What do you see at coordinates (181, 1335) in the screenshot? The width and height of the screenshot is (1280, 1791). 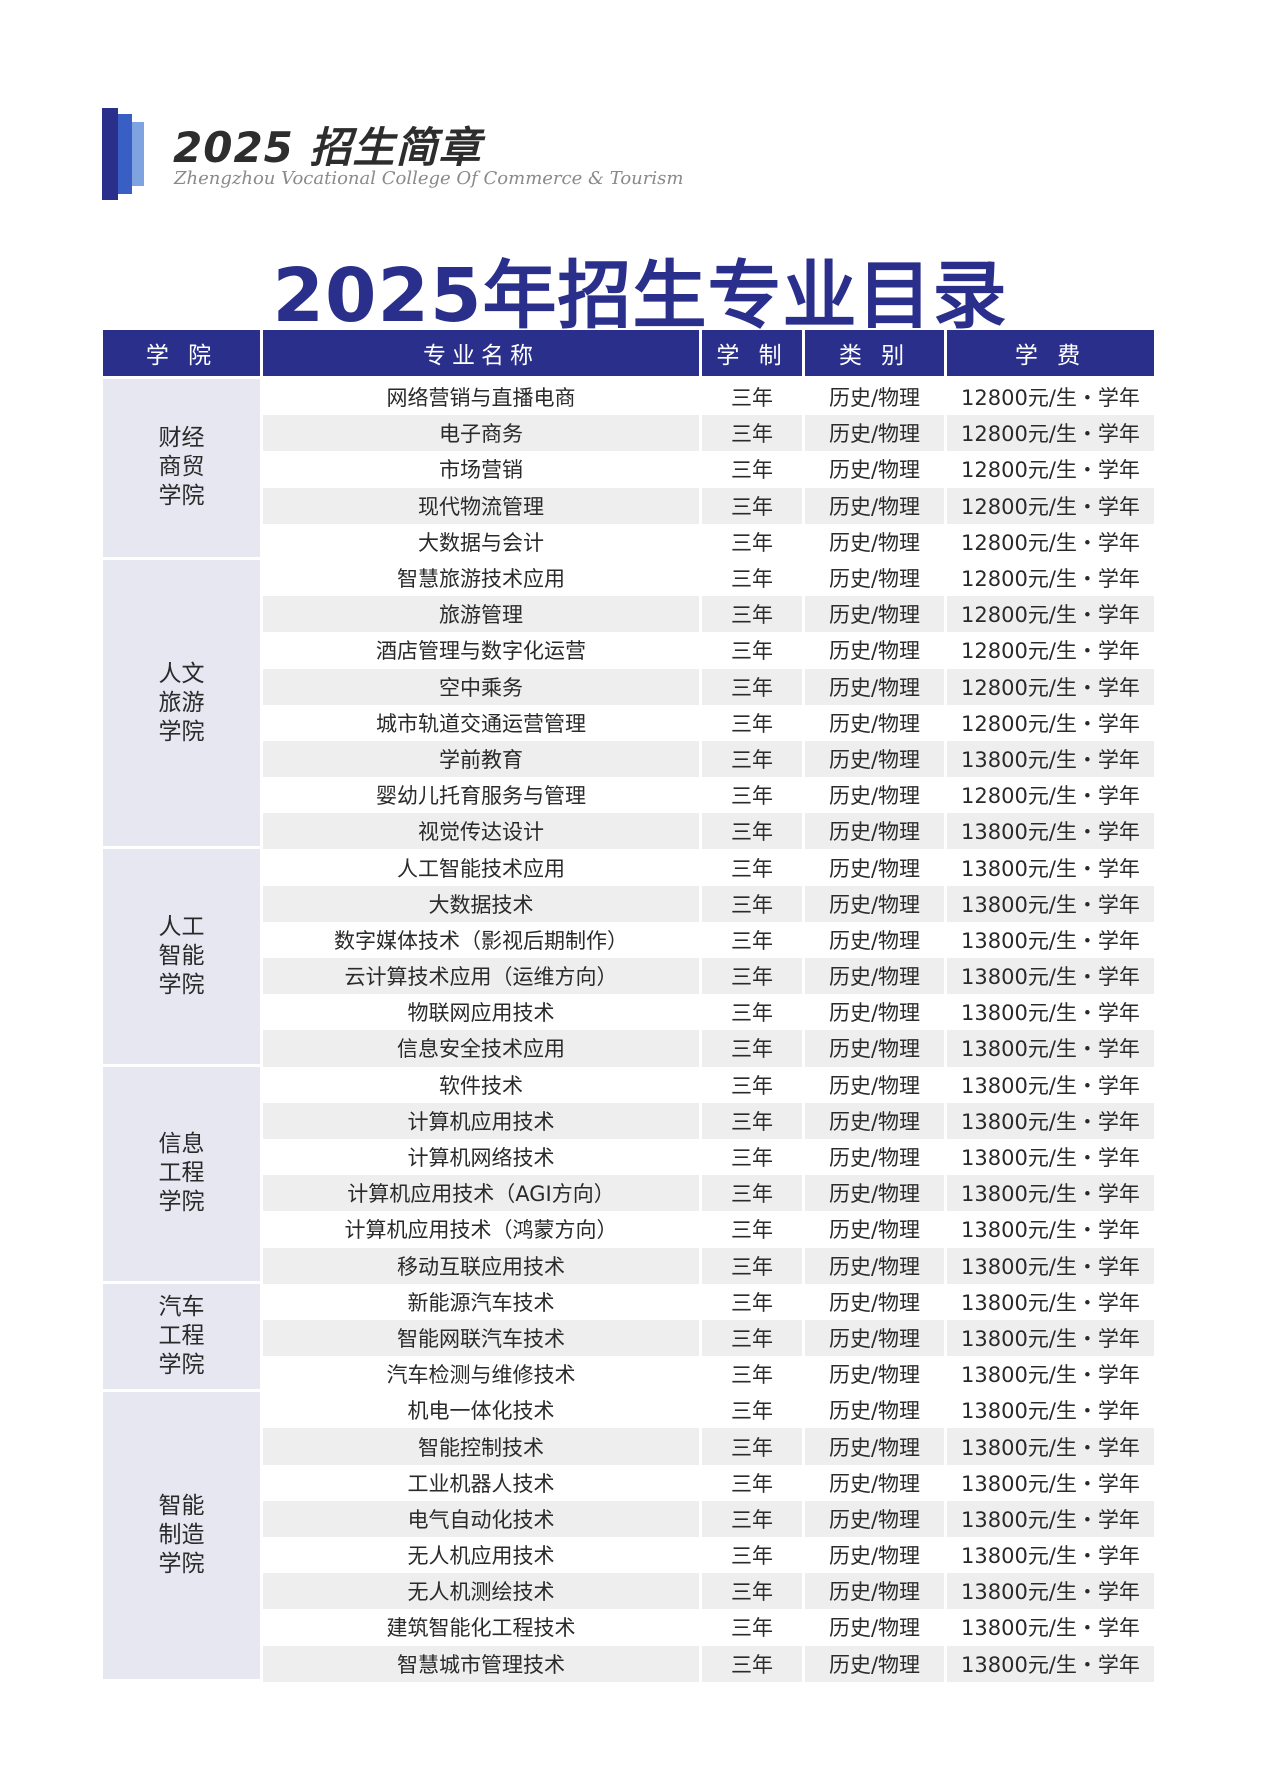 I see `college-name: 汽车工程学院` at bounding box center [181, 1335].